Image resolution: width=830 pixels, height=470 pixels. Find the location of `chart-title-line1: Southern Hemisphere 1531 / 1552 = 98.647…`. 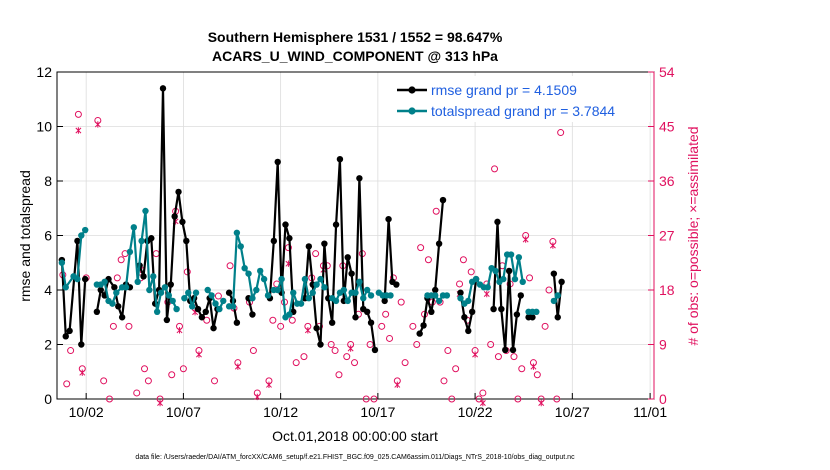

chart-title-line1: Southern Hemisphere 1531 / 1552 = 98.647… is located at coordinates (355, 37).